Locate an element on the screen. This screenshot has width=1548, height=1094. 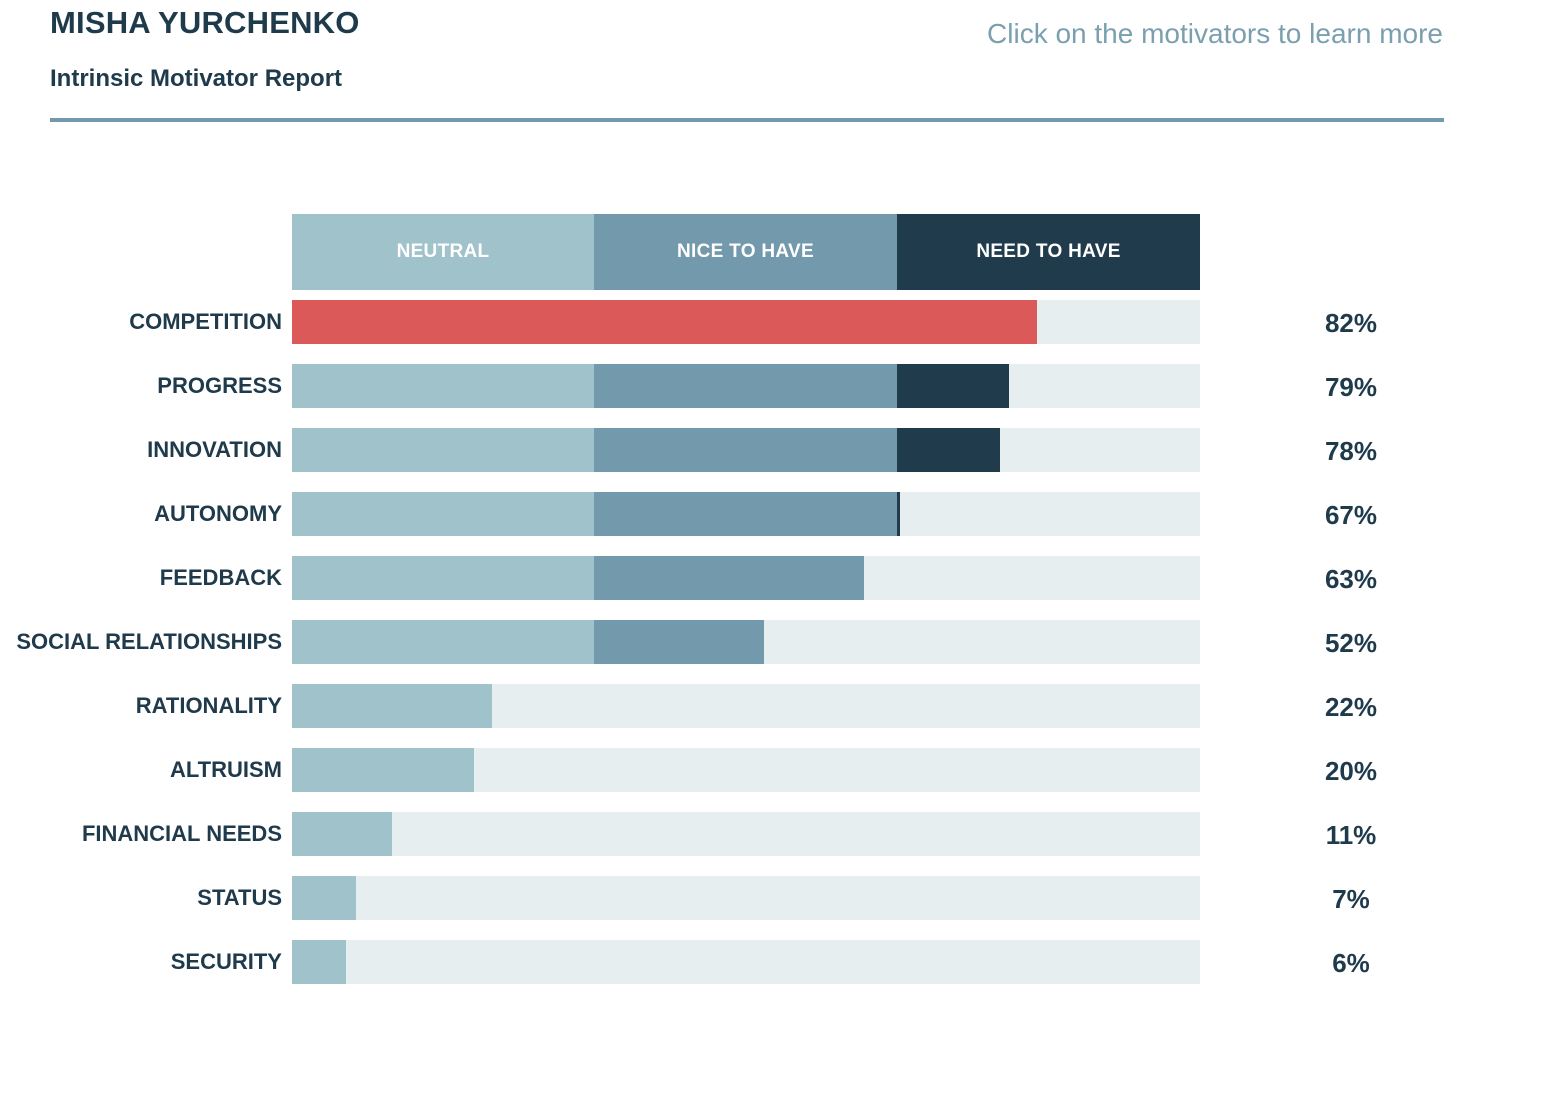
motivator-row-progress: PROGRESS 79% is located at coordinates (774, 386).